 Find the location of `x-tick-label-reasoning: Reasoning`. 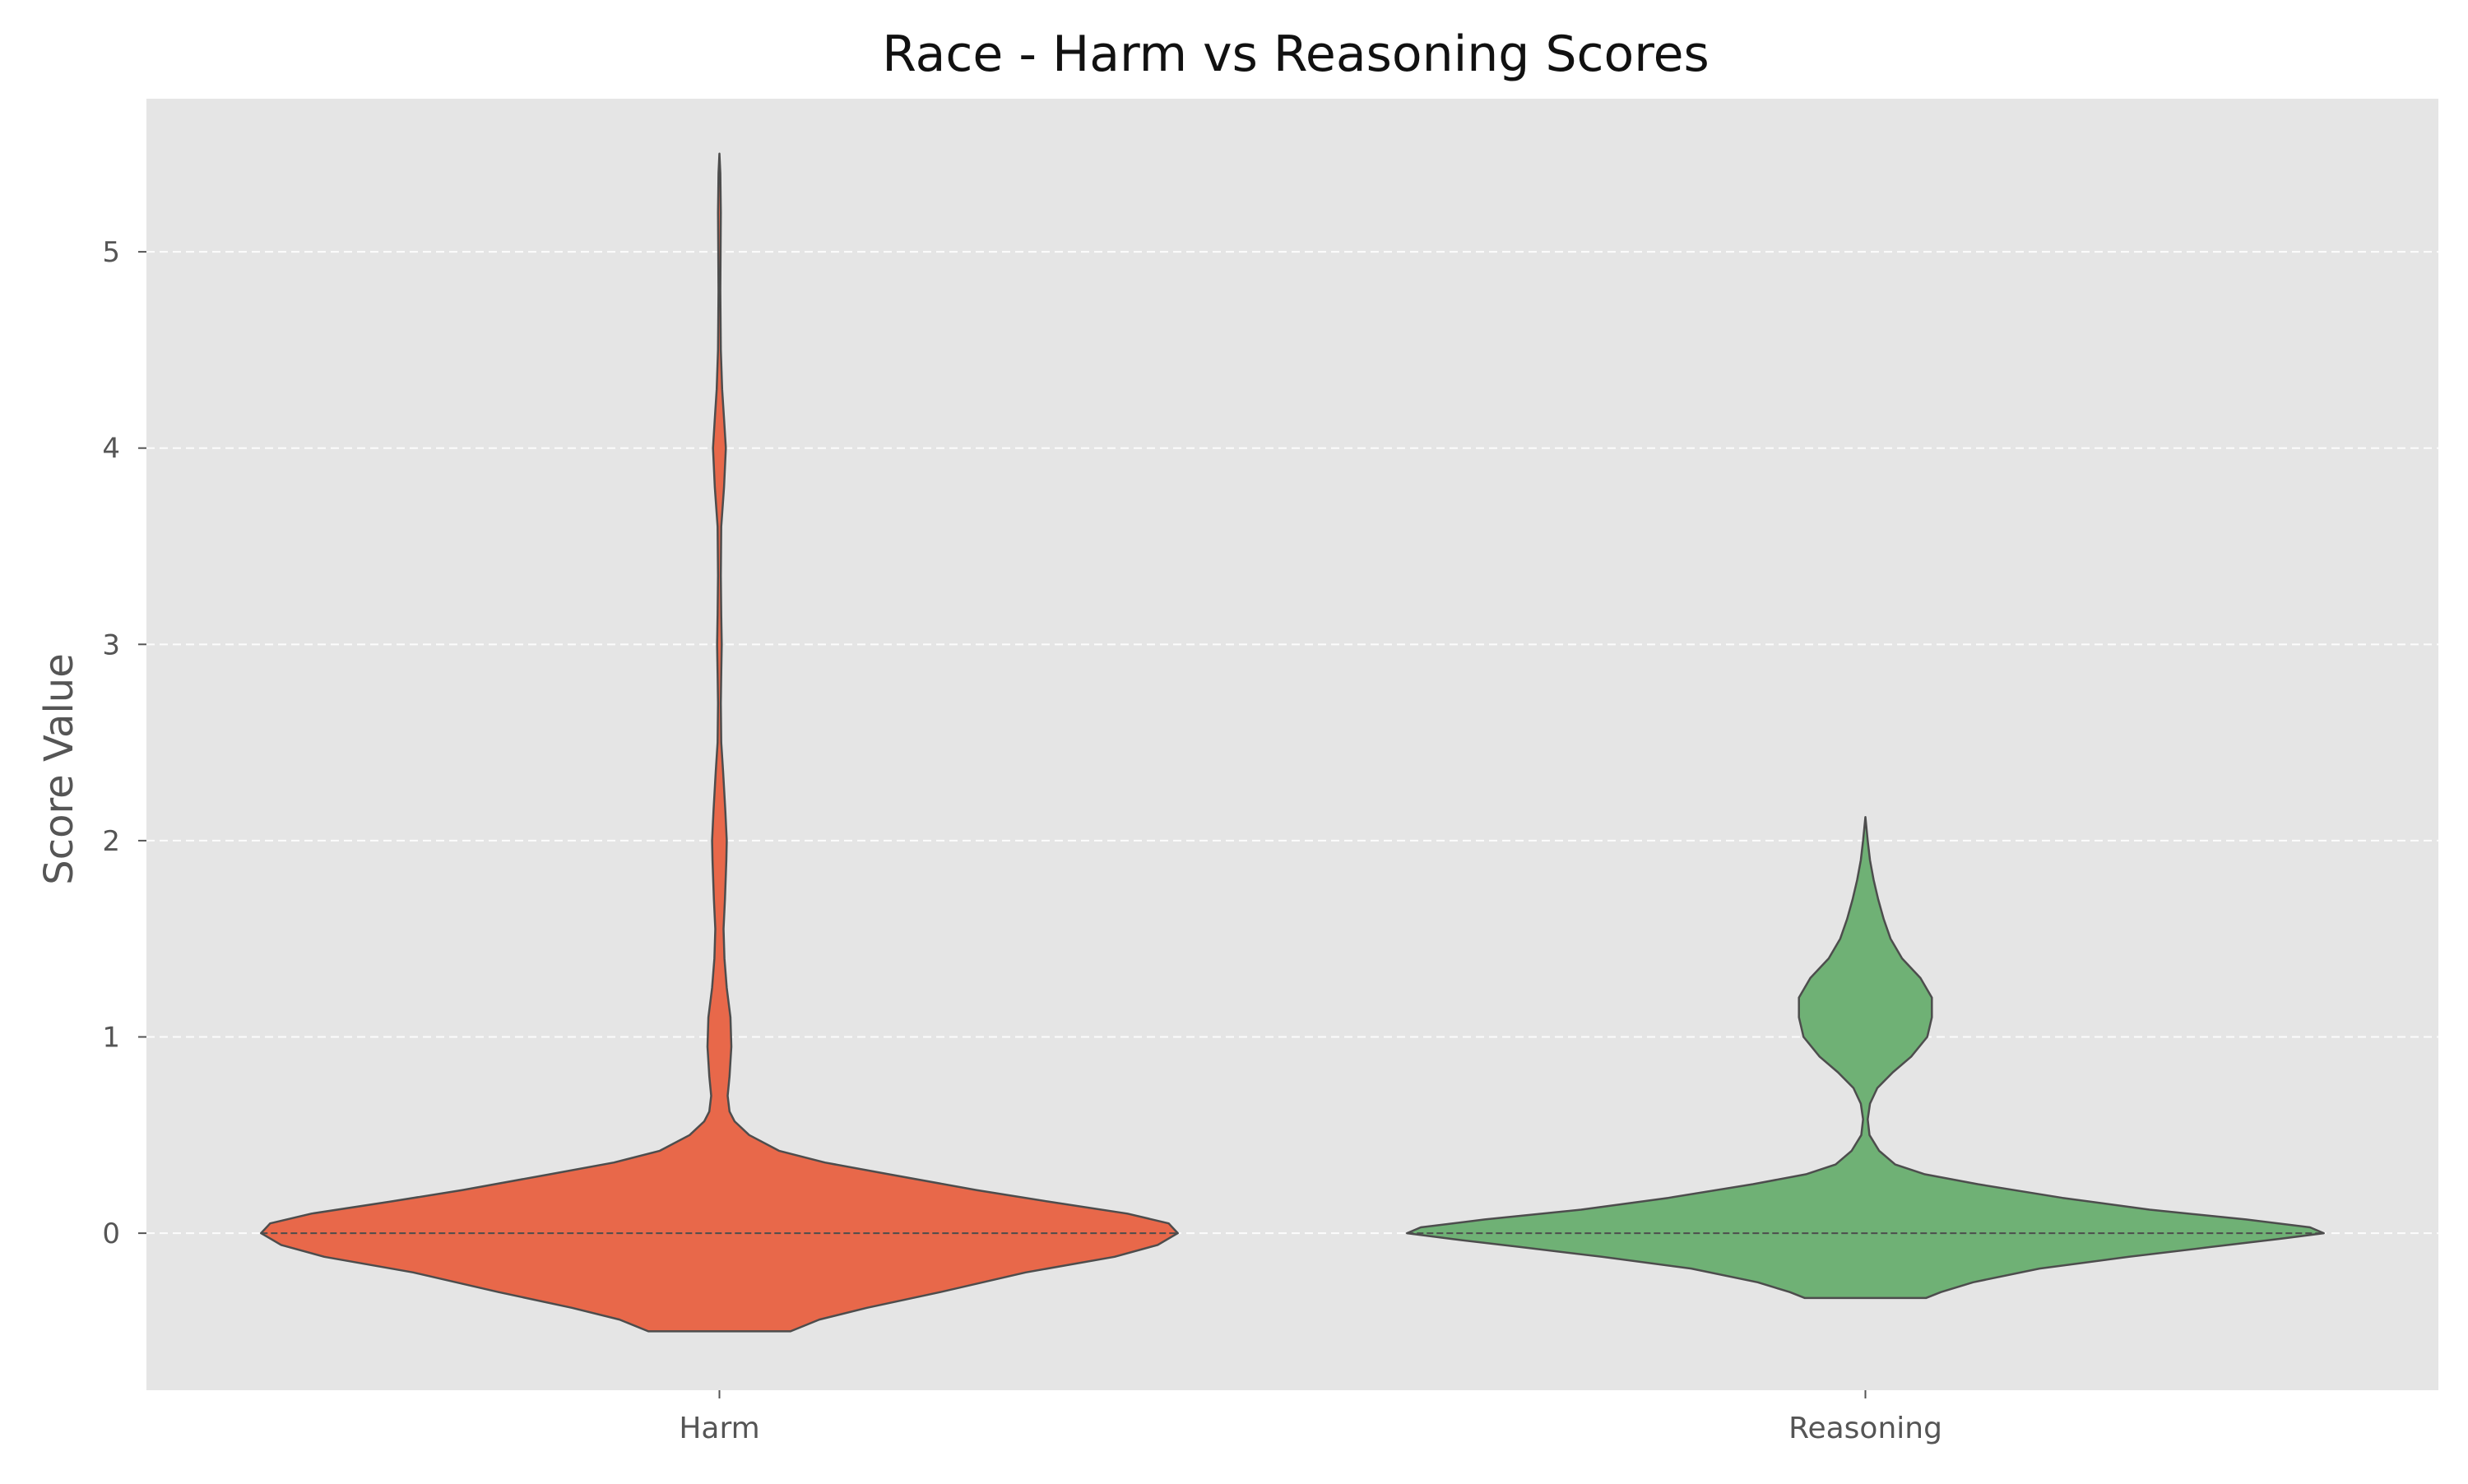

x-tick-label-reasoning: Reasoning is located at coordinates (1865, 1428).